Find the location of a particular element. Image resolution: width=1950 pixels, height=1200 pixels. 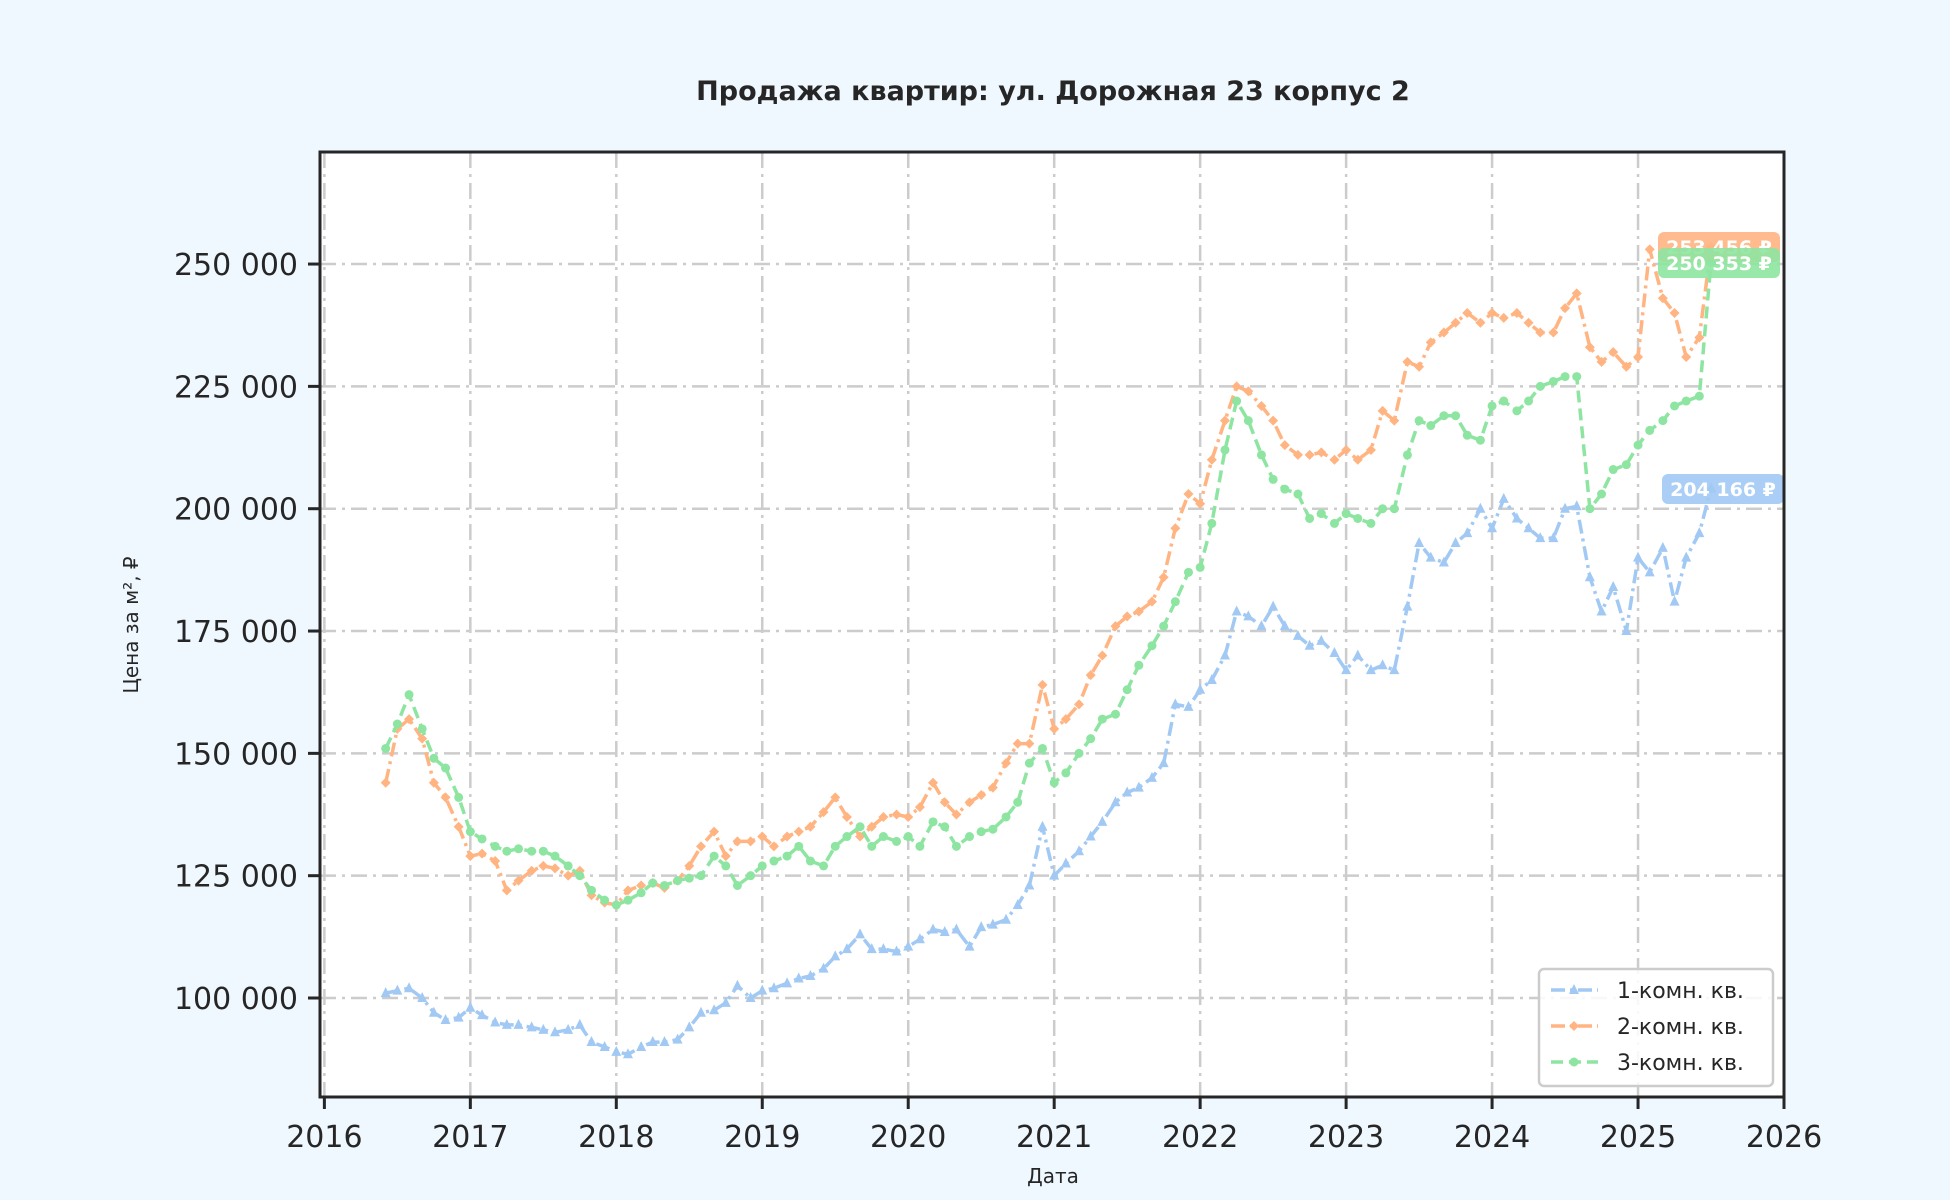

annotation-text: 250 353 ₽ is located at coordinates (1719, 264).